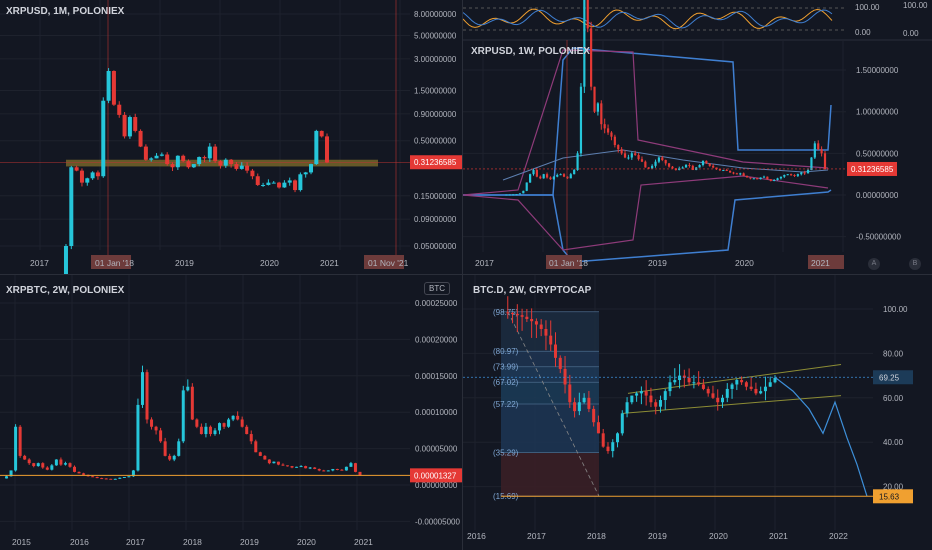 This screenshot has width=932, height=550. Describe the element at coordinates (877, 195) in the screenshot. I see `price-tick-label: 0.00000000` at that location.